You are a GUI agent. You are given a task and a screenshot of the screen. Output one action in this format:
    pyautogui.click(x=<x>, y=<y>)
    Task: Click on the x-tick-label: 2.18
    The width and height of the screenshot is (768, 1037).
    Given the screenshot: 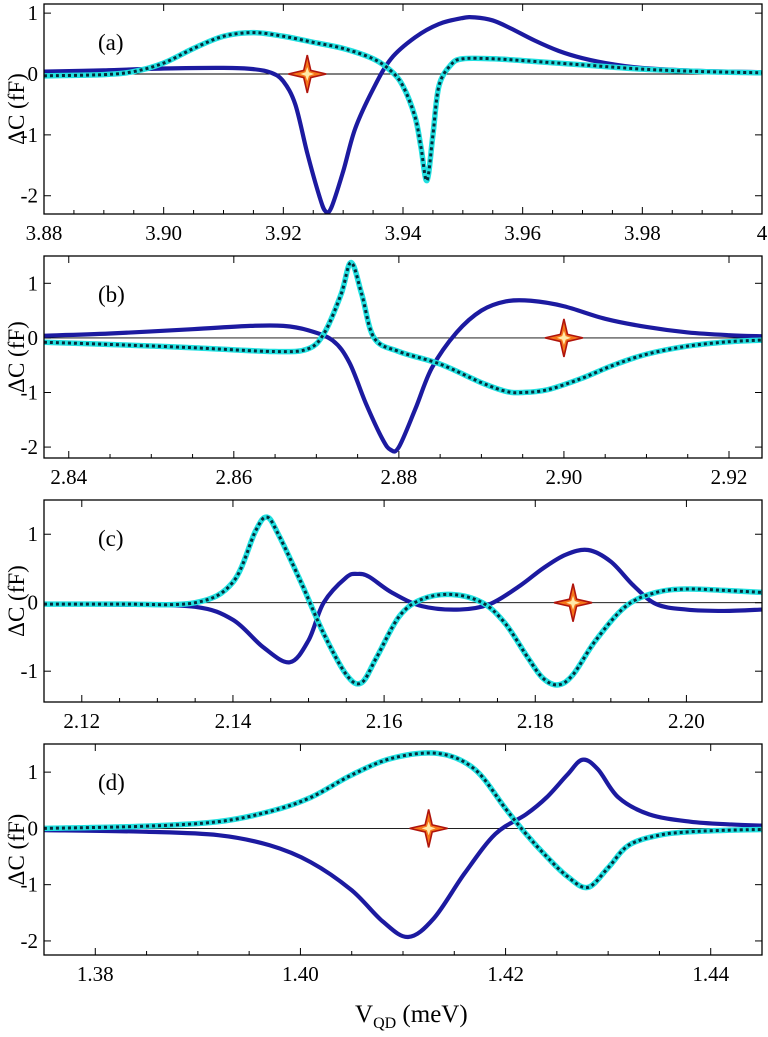 What is the action you would take?
    pyautogui.click(x=535, y=721)
    